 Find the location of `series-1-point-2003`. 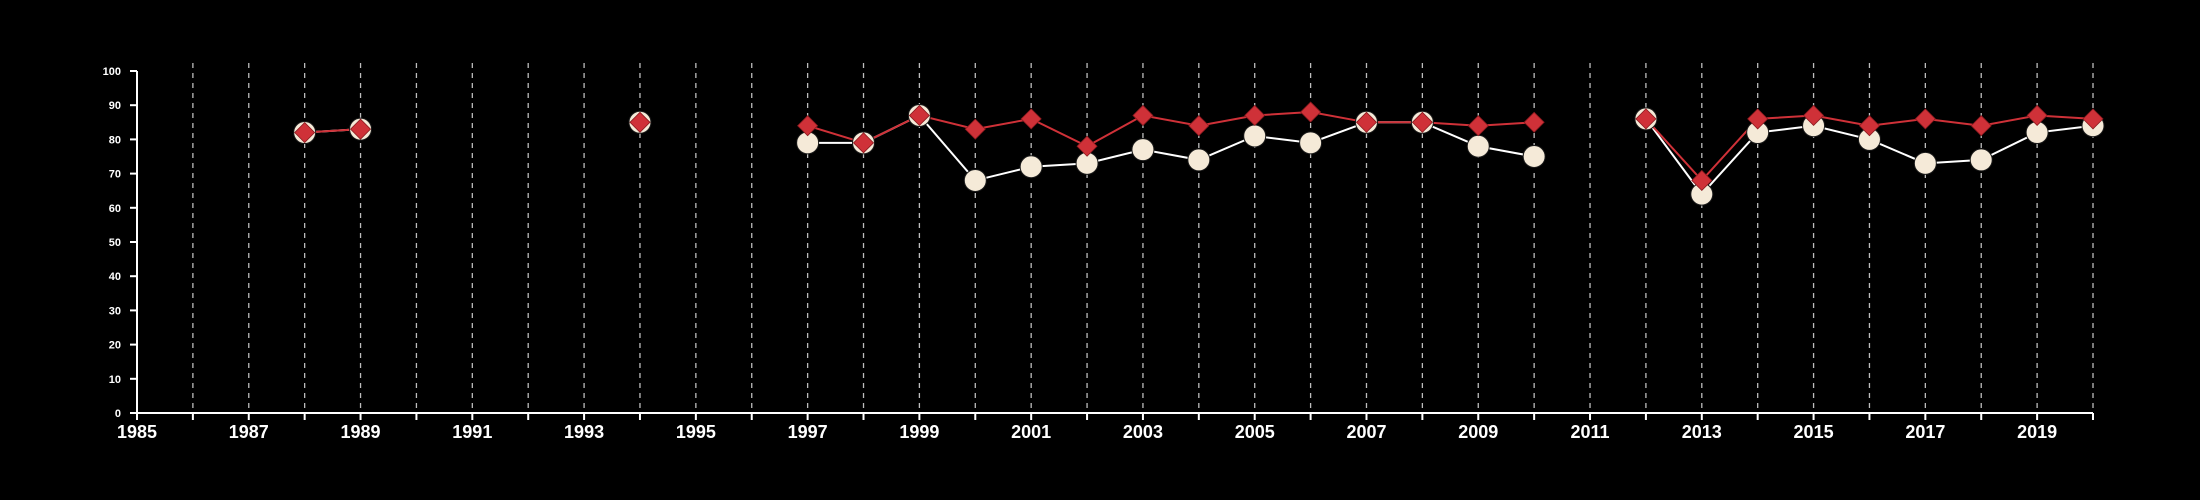

series-1-point-2003 is located at coordinates (1143, 150).